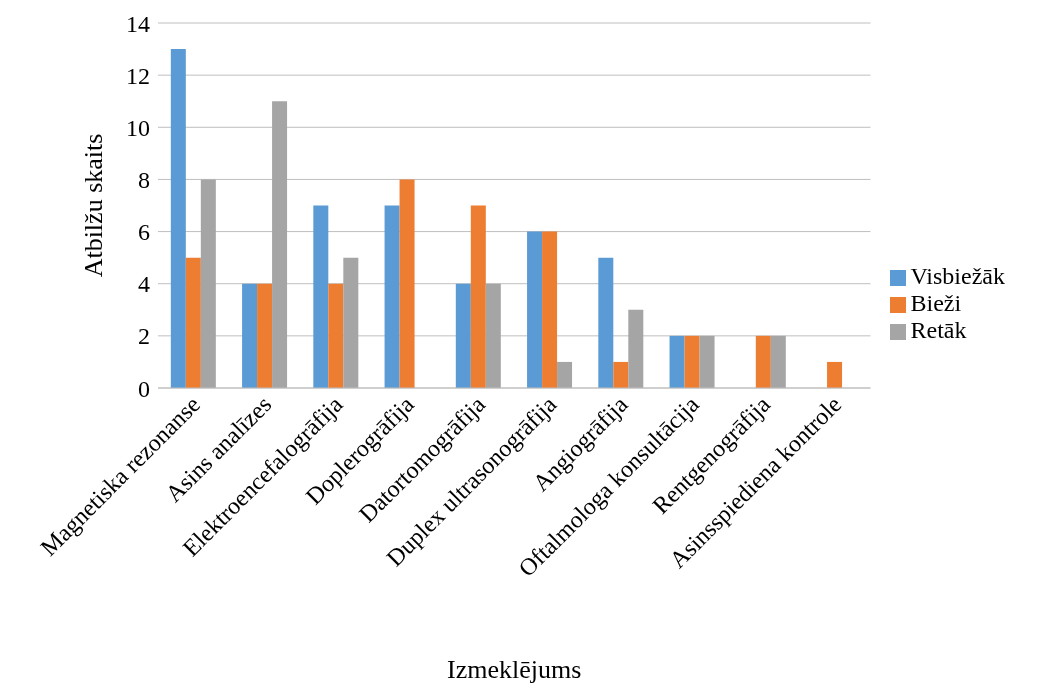 The width and height of the screenshot is (1053, 692). What do you see at coordinates (144, 179) in the screenshot?
I see `y-tick-label: 8` at bounding box center [144, 179].